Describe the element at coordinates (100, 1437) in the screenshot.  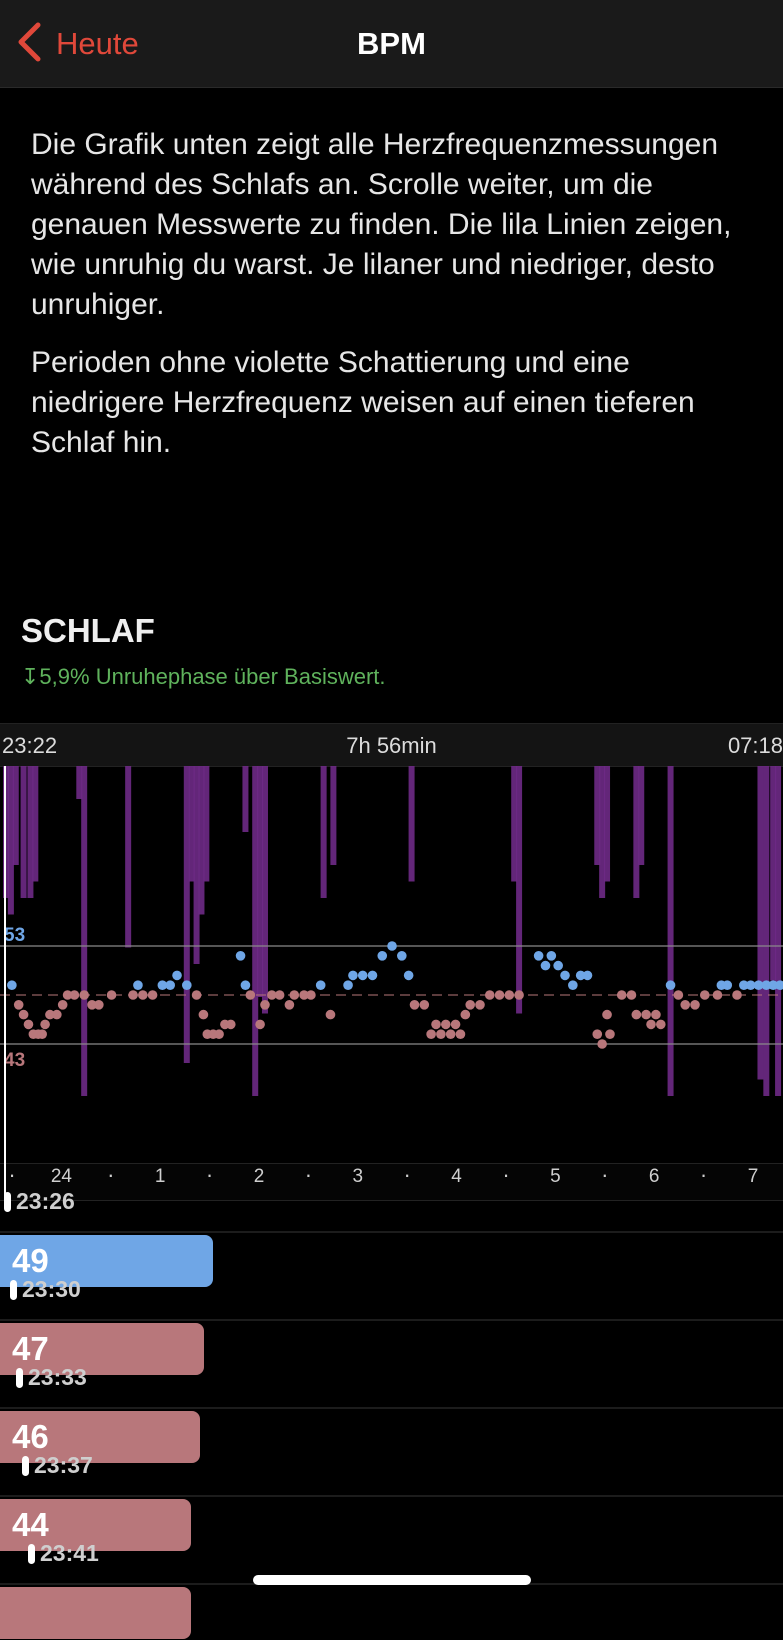
I see `bpm-bar: 46` at that location.